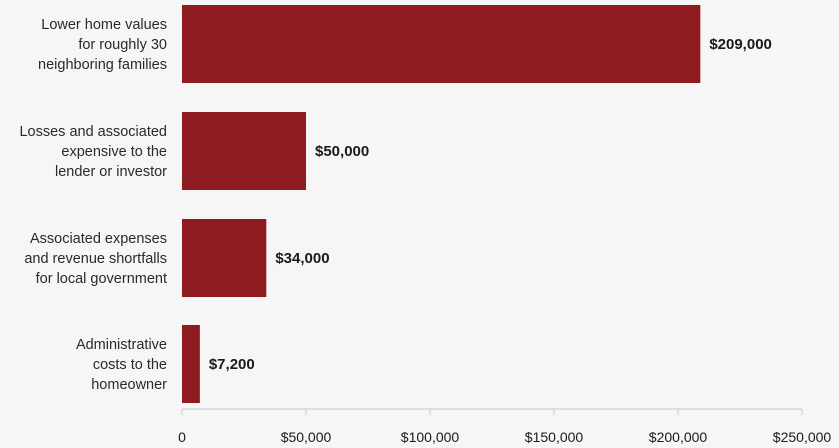  What do you see at coordinates (554, 437) in the screenshot?
I see `x-tick-label: $150,000` at bounding box center [554, 437].